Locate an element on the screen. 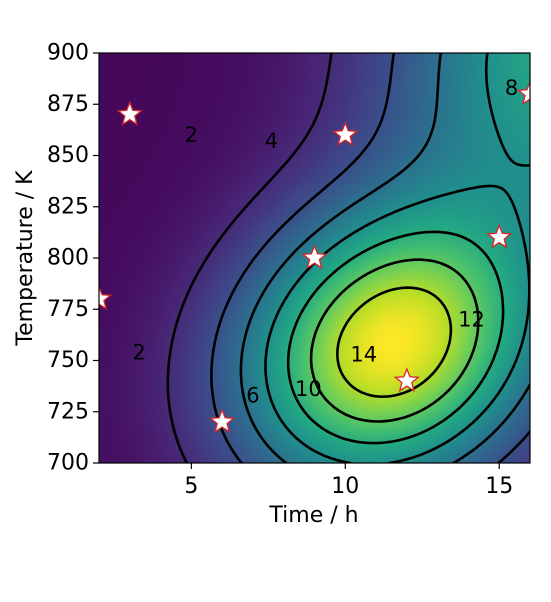  y-tick-label: 825 is located at coordinates (68, 206).